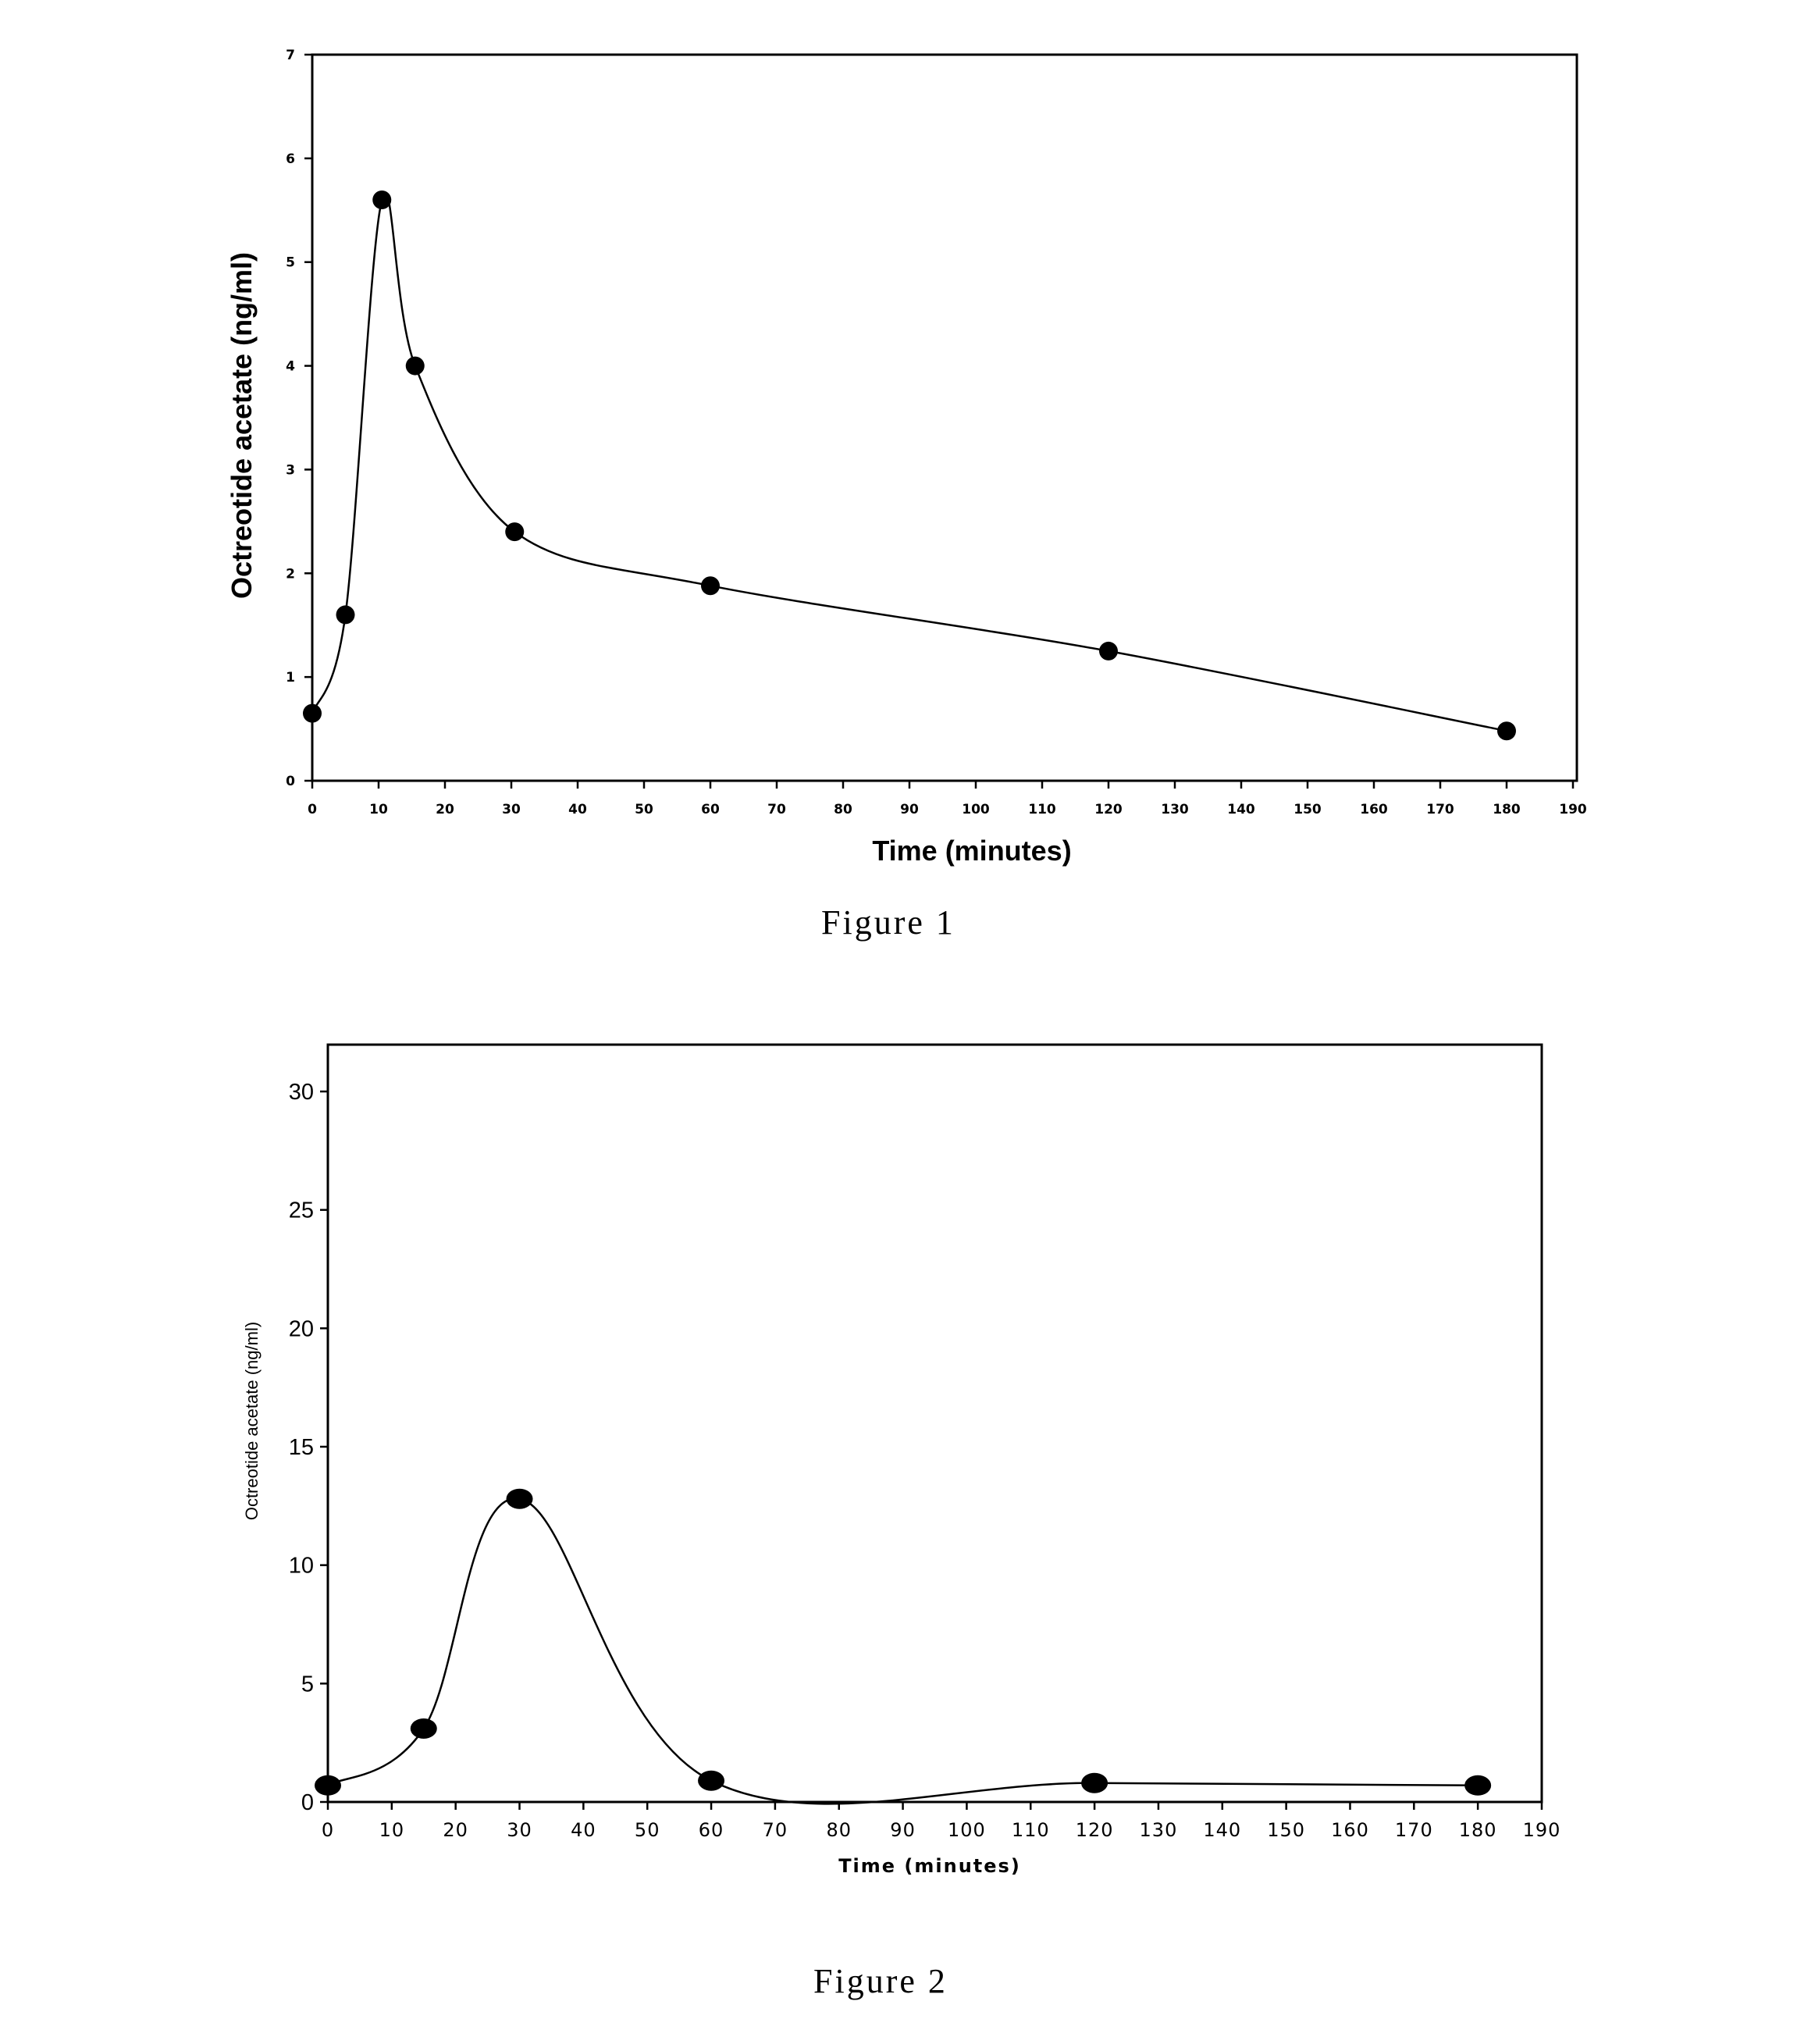 This screenshot has width=1797, height=2044. What do you see at coordinates (644, 809) in the screenshot?
I see `c1-x-tick-label-5: 50` at bounding box center [644, 809].